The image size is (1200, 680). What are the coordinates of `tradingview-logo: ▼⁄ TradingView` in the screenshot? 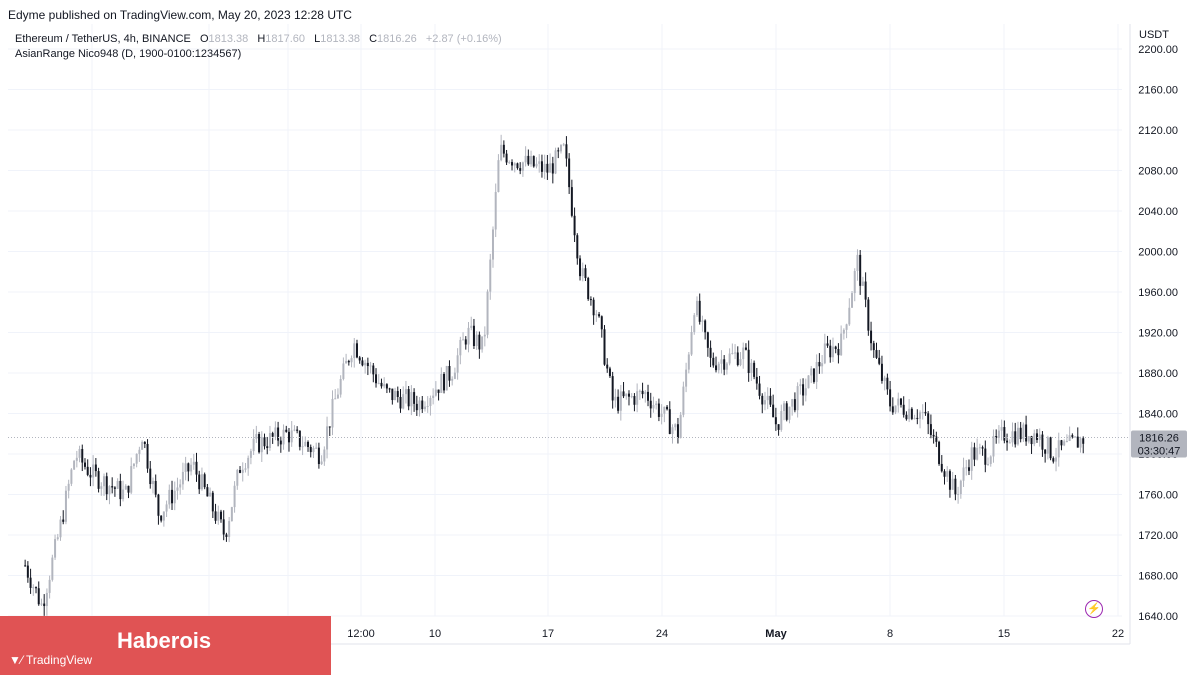 It's located at (50, 660).